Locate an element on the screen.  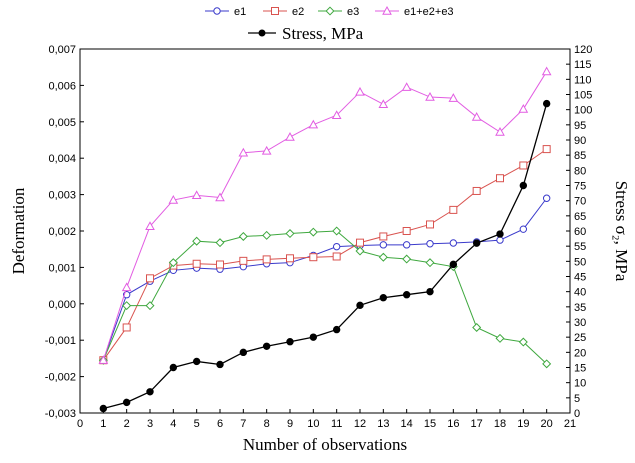
y-tick-label: -0,002 is located at coordinates (60, 378).